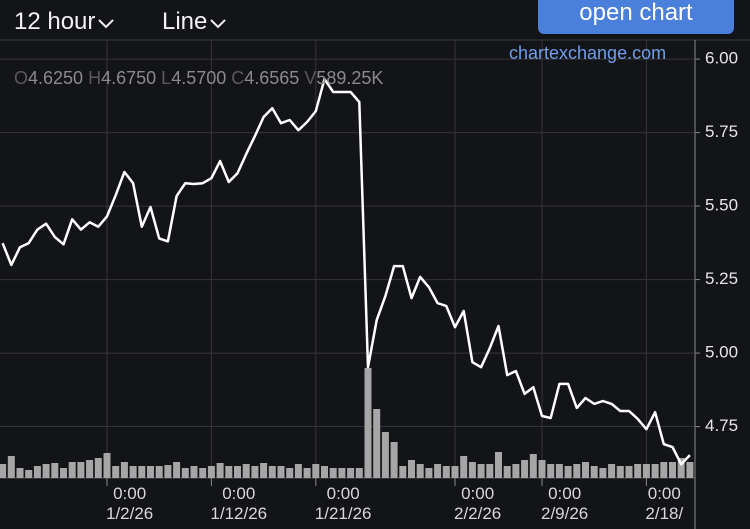 The image size is (750, 529). Describe the element at coordinates (721, 425) in the screenshot. I see `y-tick-label: 4.75` at that location.